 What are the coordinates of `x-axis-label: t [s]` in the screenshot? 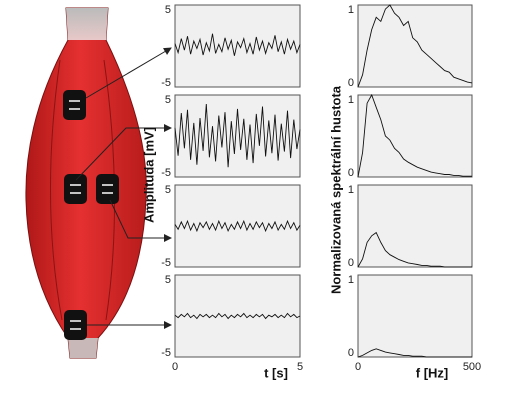 It's located at (276, 372).